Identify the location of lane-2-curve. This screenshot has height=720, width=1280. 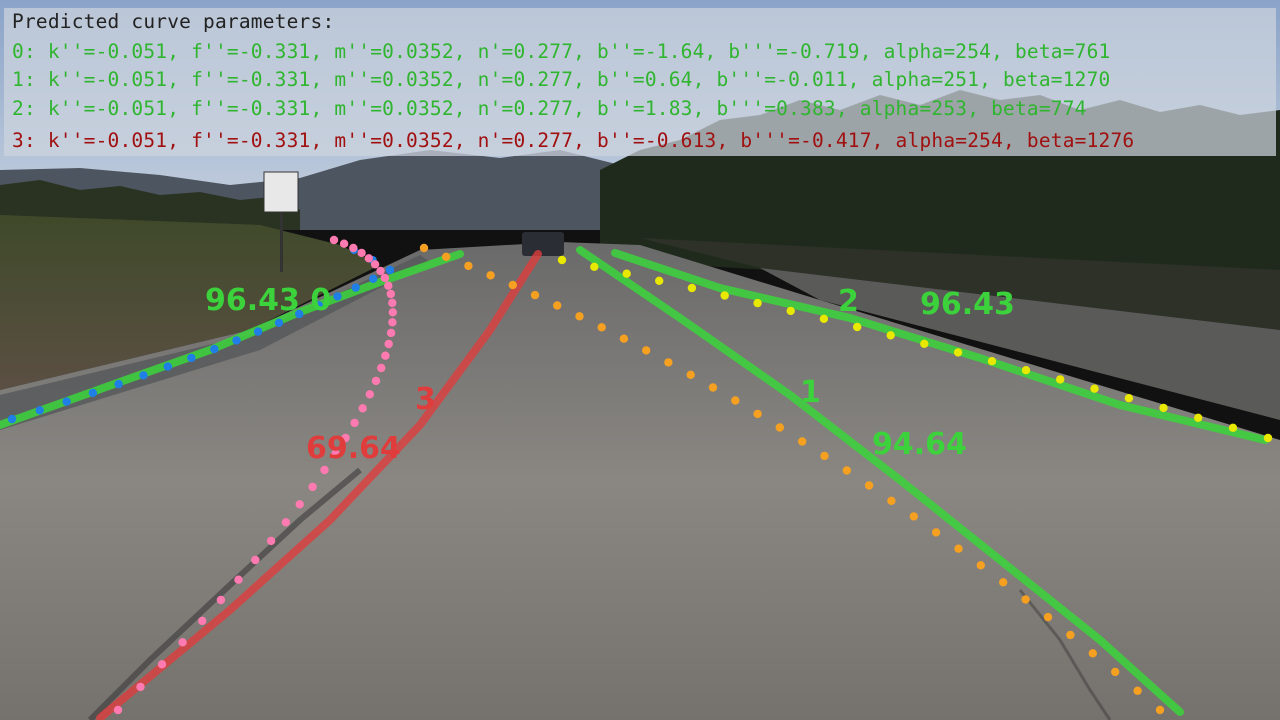
(940, 346).